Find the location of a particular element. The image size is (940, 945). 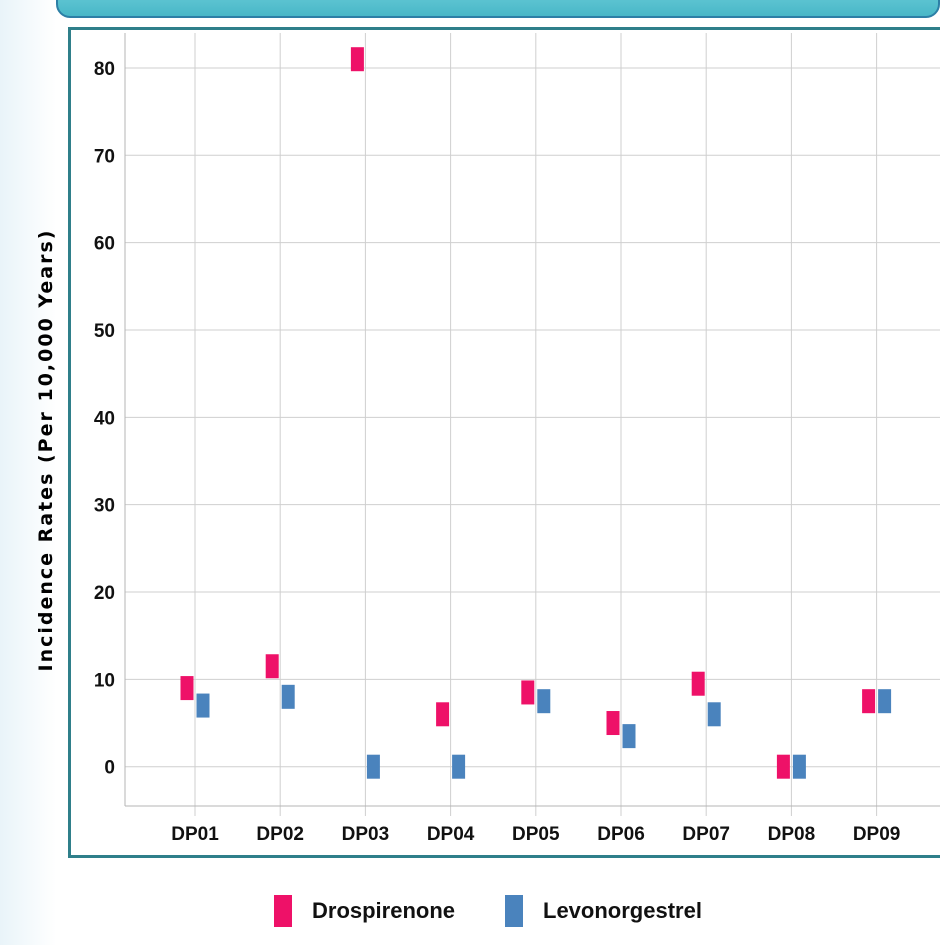

x-tick-label: DP05 is located at coordinates (536, 834).